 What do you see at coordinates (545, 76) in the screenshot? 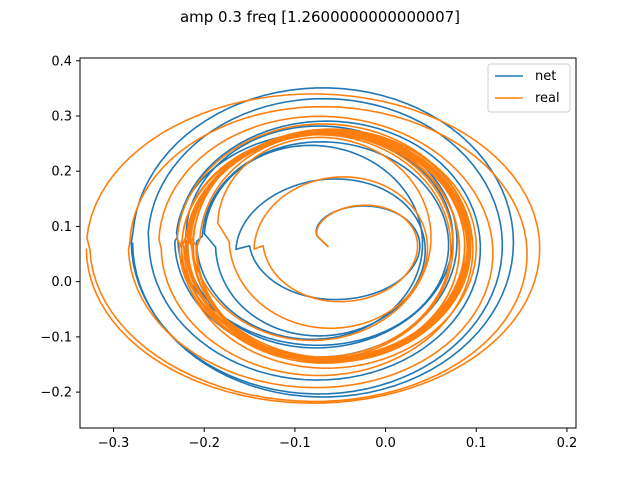
I see `legend-label-net: net` at bounding box center [545, 76].